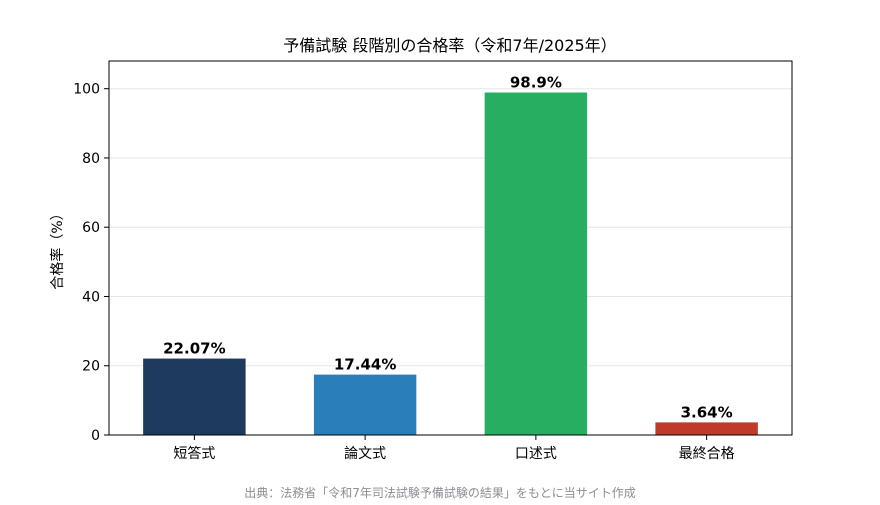 The width and height of the screenshot is (880, 505). I want to click on y-axis: 0 20 40 60 80 100, so click(91, 263).